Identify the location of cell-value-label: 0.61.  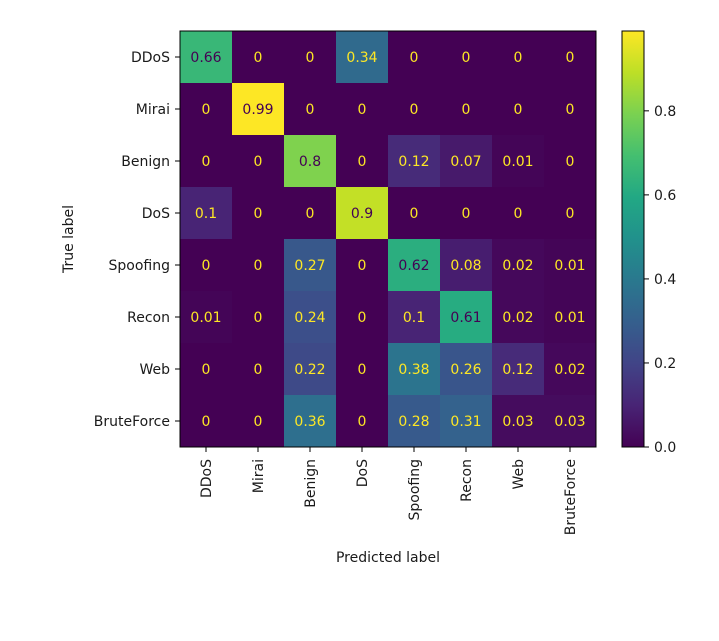
(465, 318).